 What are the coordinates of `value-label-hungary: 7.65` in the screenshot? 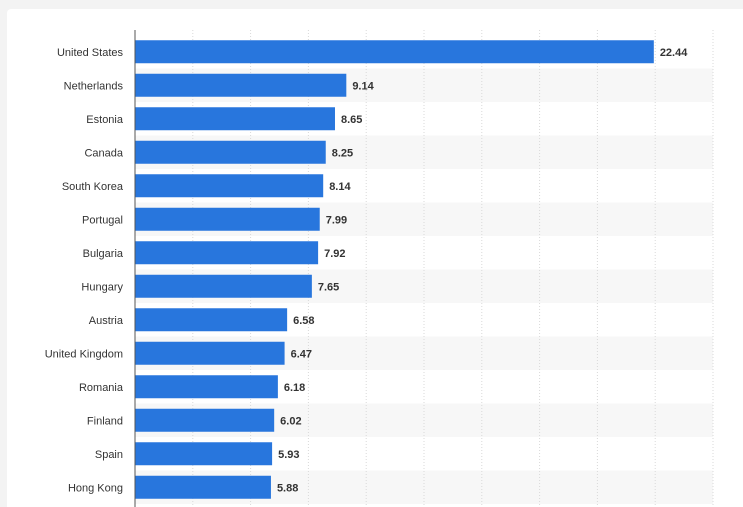 It's located at (328, 287).